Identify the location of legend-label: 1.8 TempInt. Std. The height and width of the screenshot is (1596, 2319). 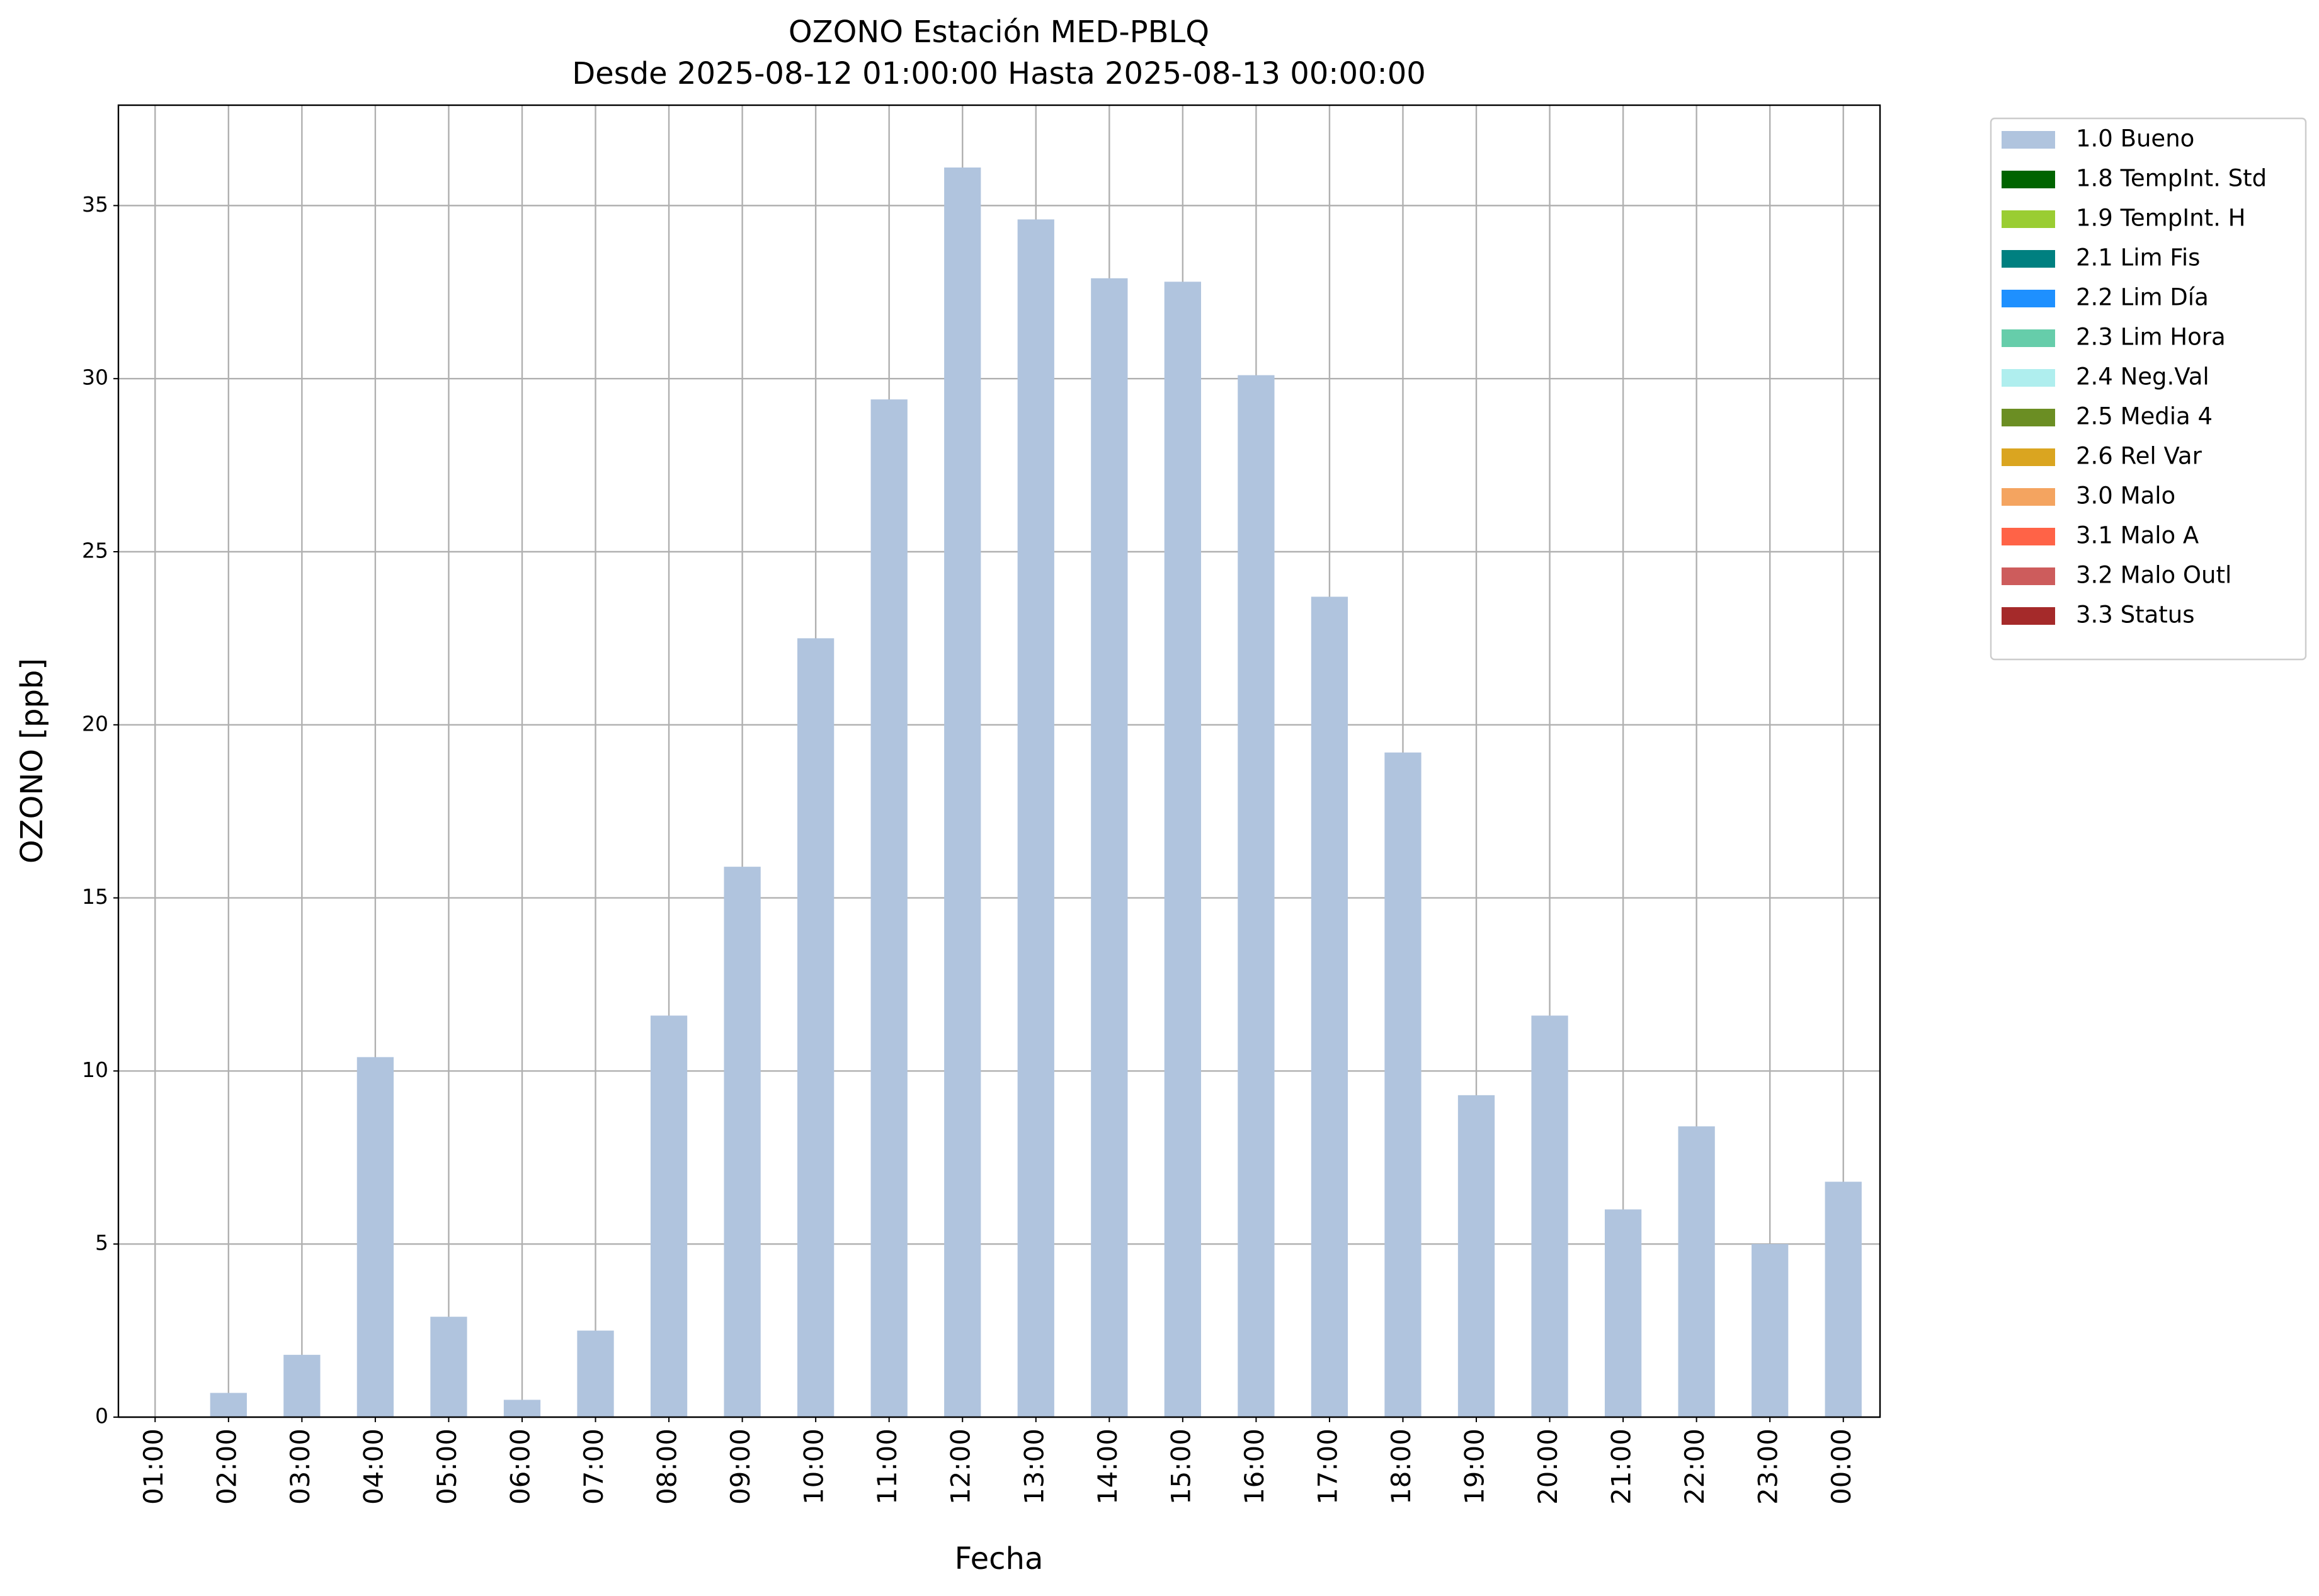
(2171, 178).